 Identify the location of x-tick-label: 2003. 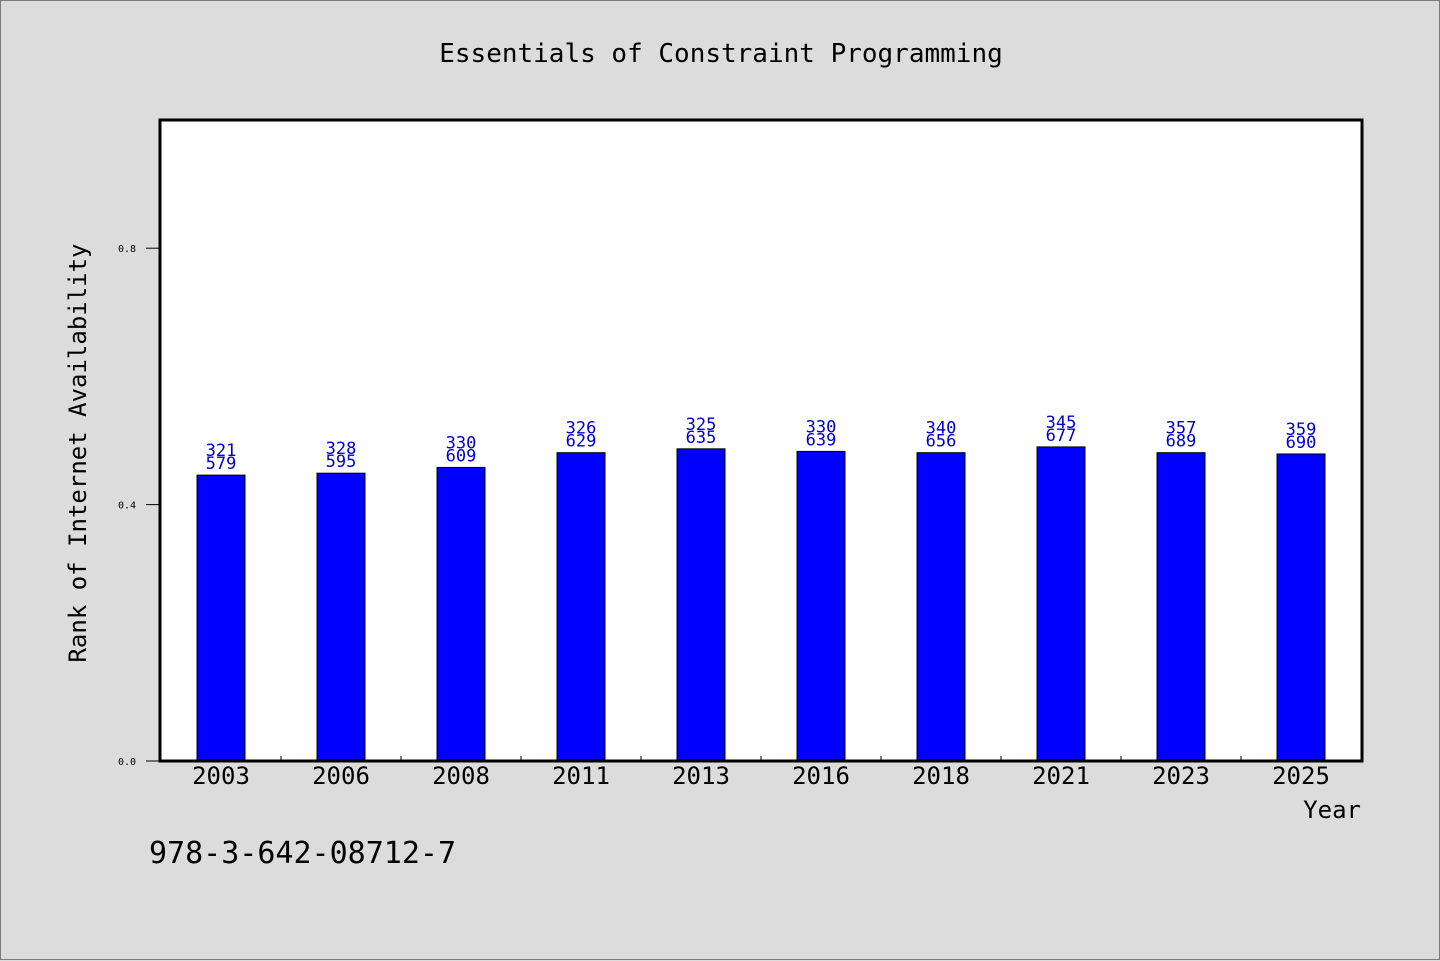
(221, 776).